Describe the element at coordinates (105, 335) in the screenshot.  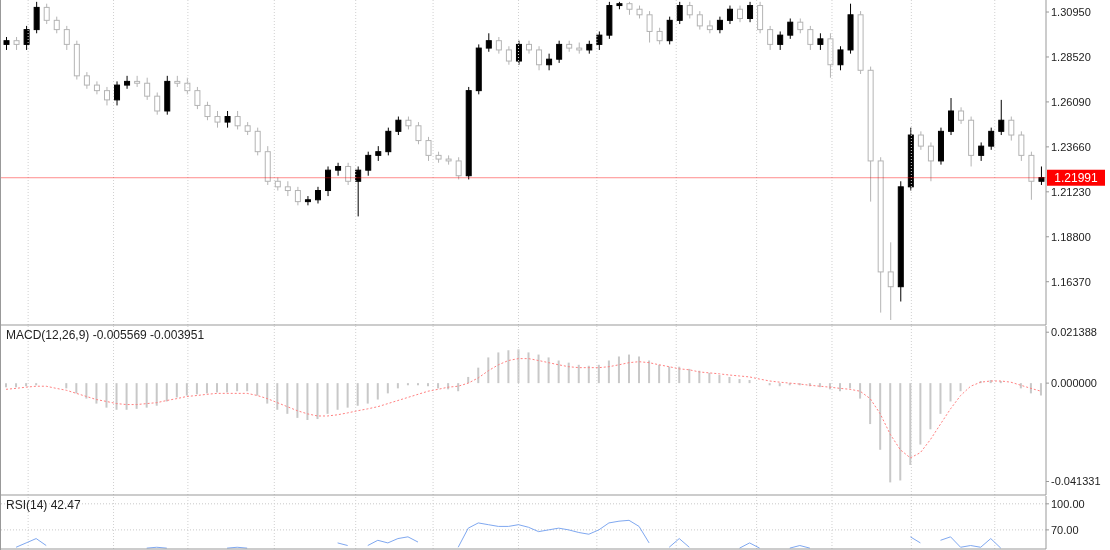
I see `chart-title: MACD(12,26,9) -0.005569 -0.003951` at that location.